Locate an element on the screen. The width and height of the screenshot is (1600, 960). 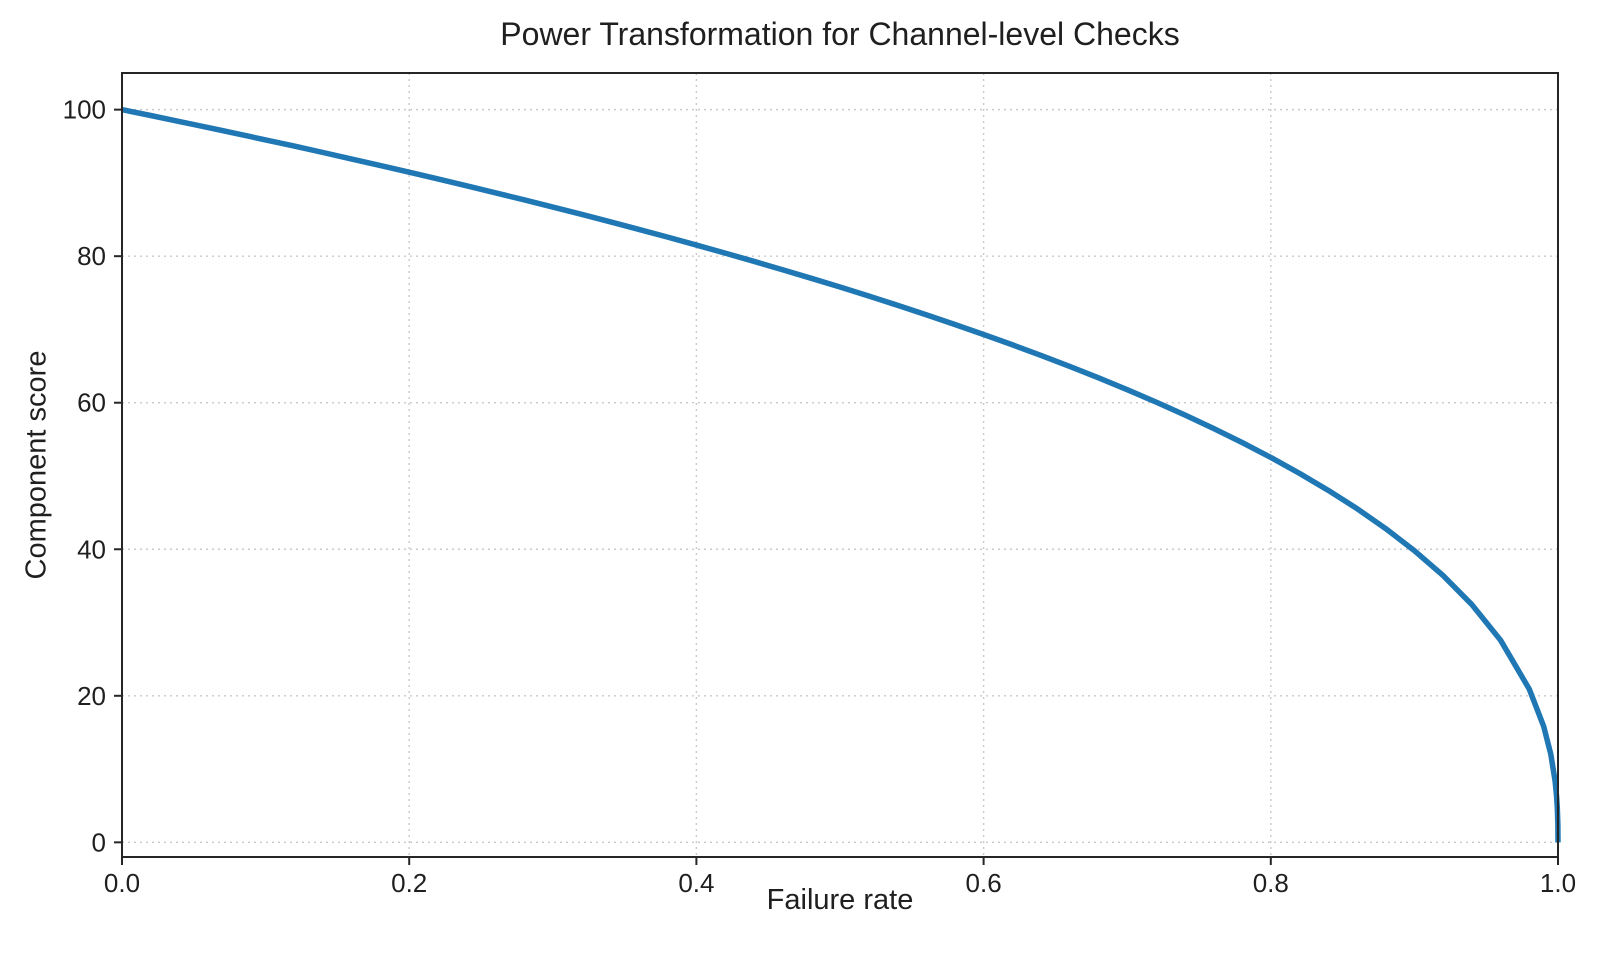
y-tick-label: 100 is located at coordinates (84, 110).